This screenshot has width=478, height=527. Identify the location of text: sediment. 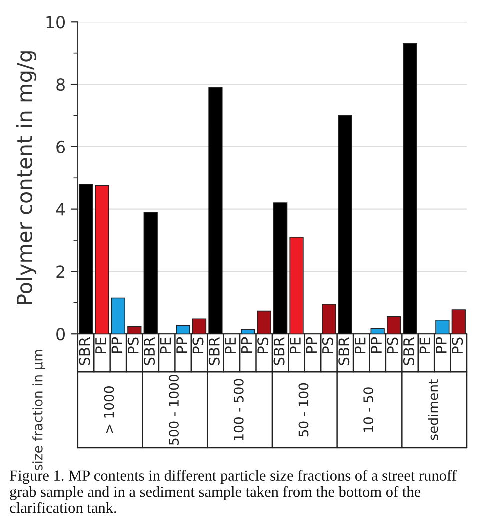
(433, 410).